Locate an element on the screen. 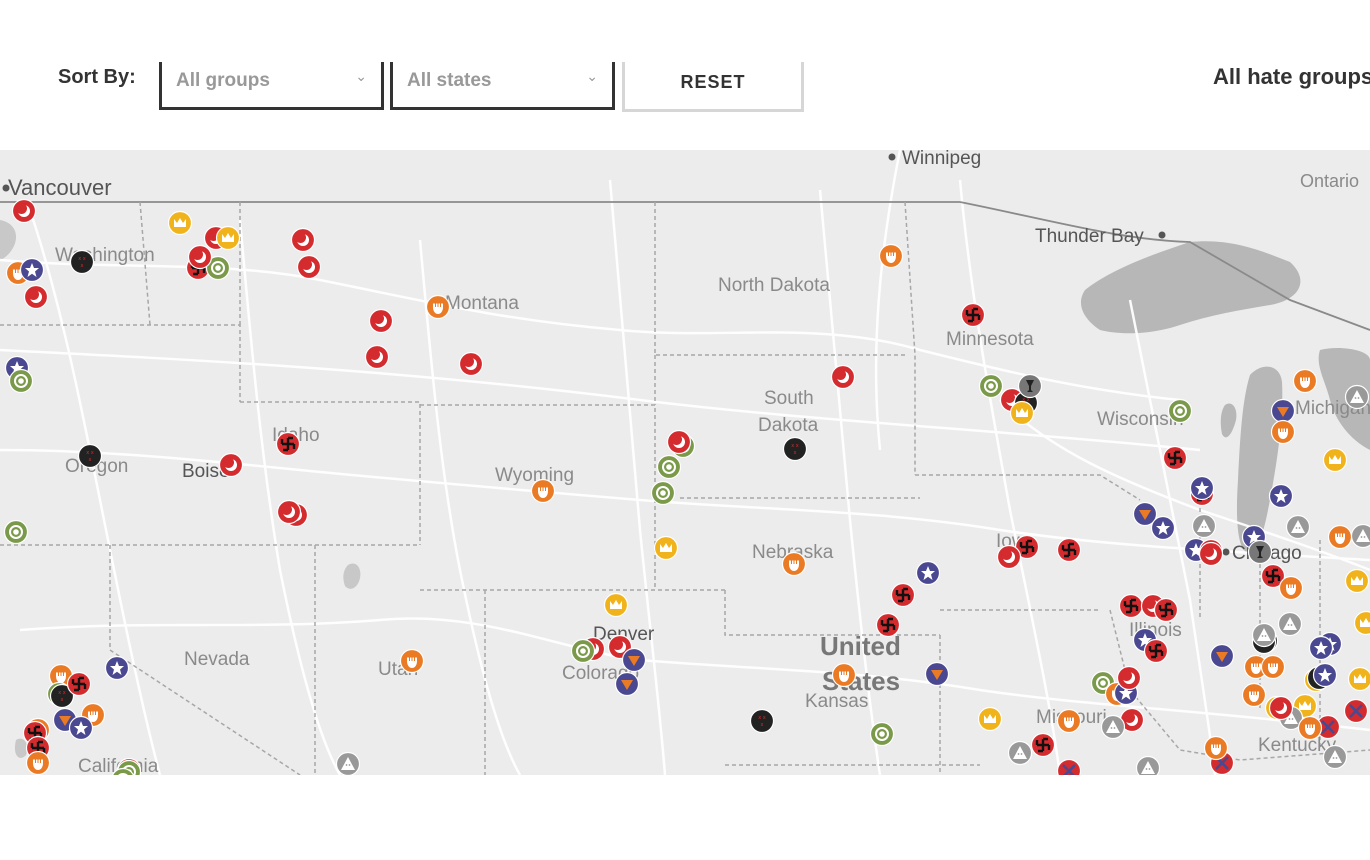 This screenshot has height=860, width=1370. reset-button: RESET is located at coordinates (713, 87).